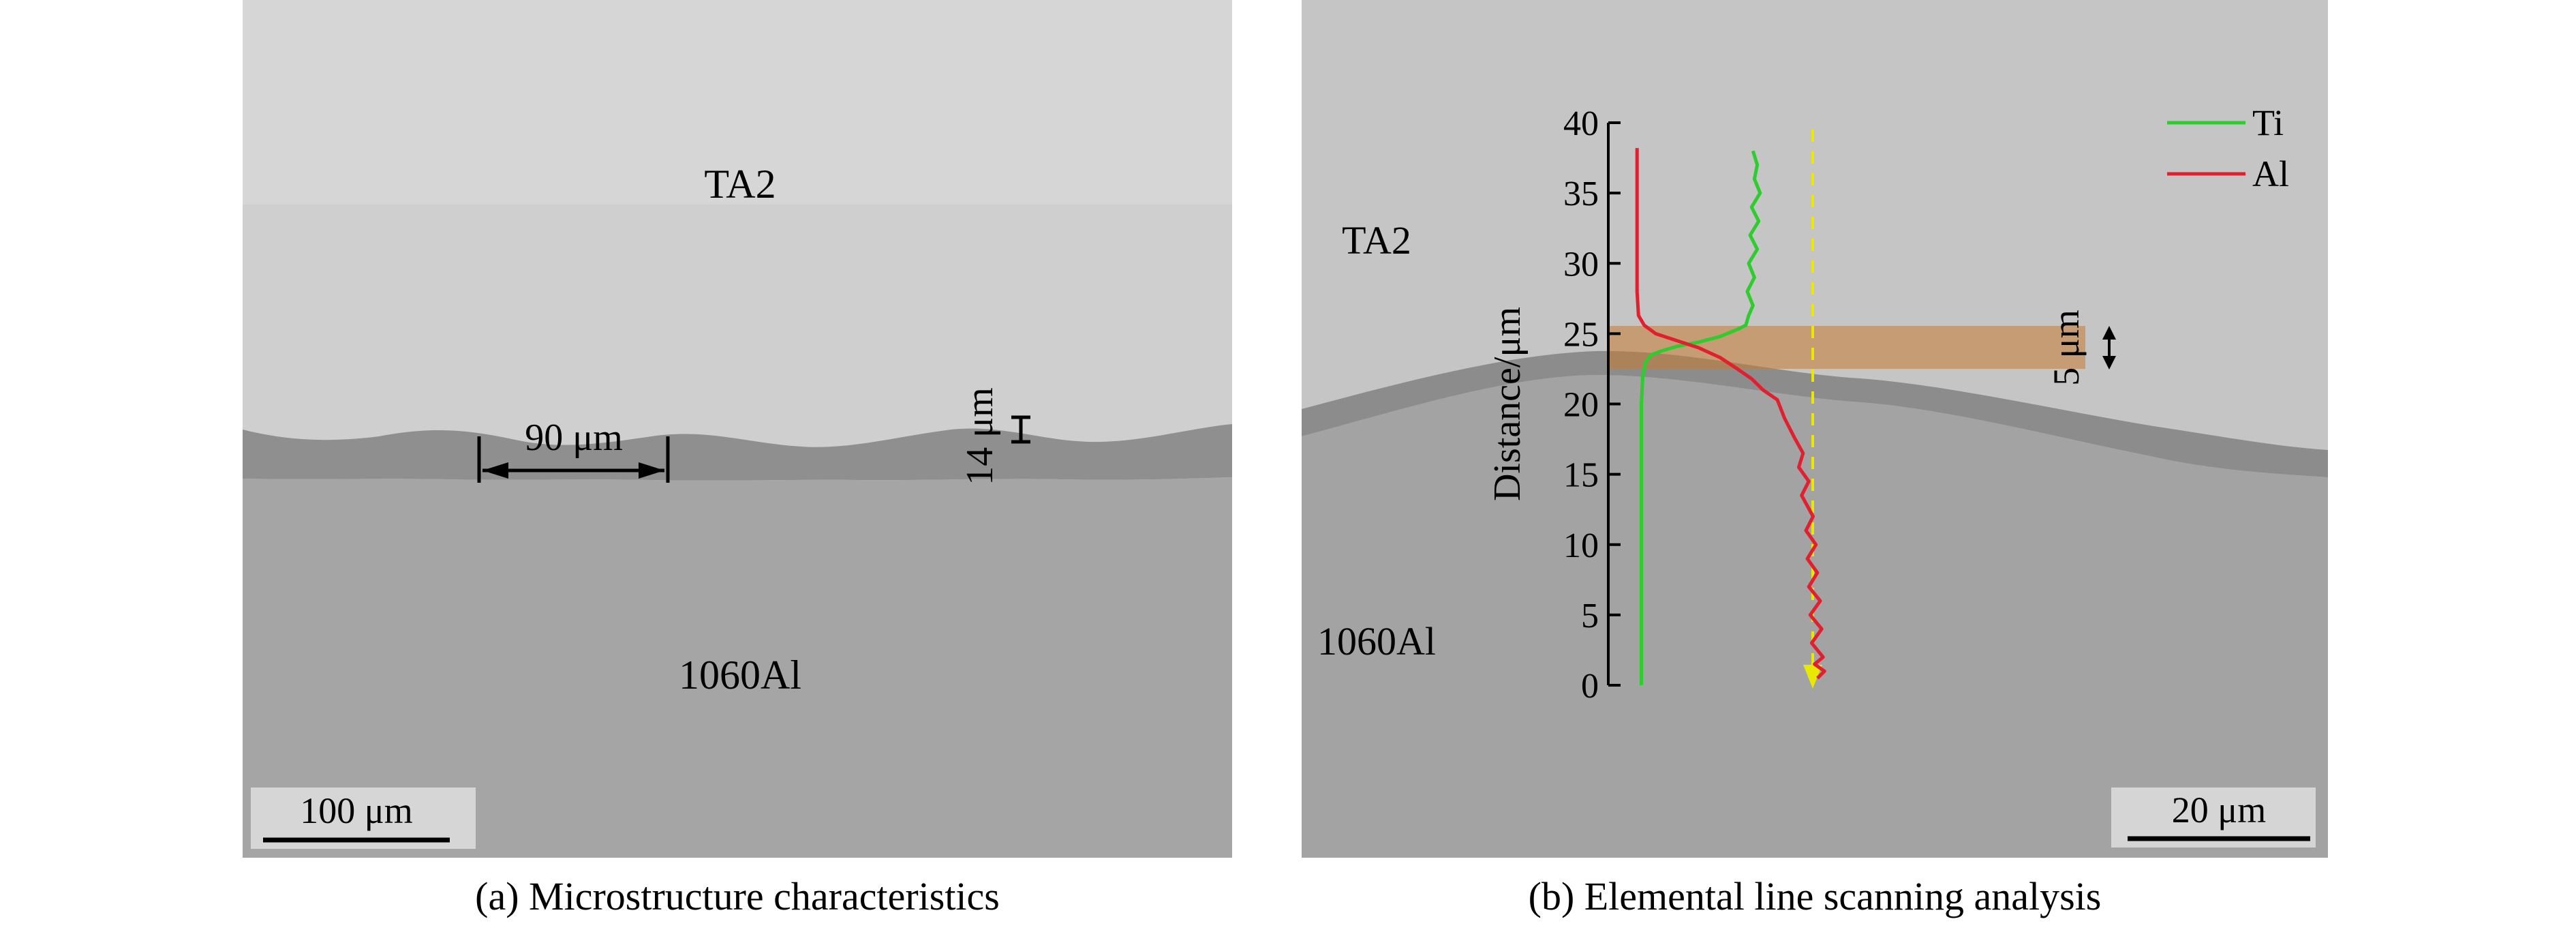  I want to click on legend-label-al: Al, so click(2270, 173).